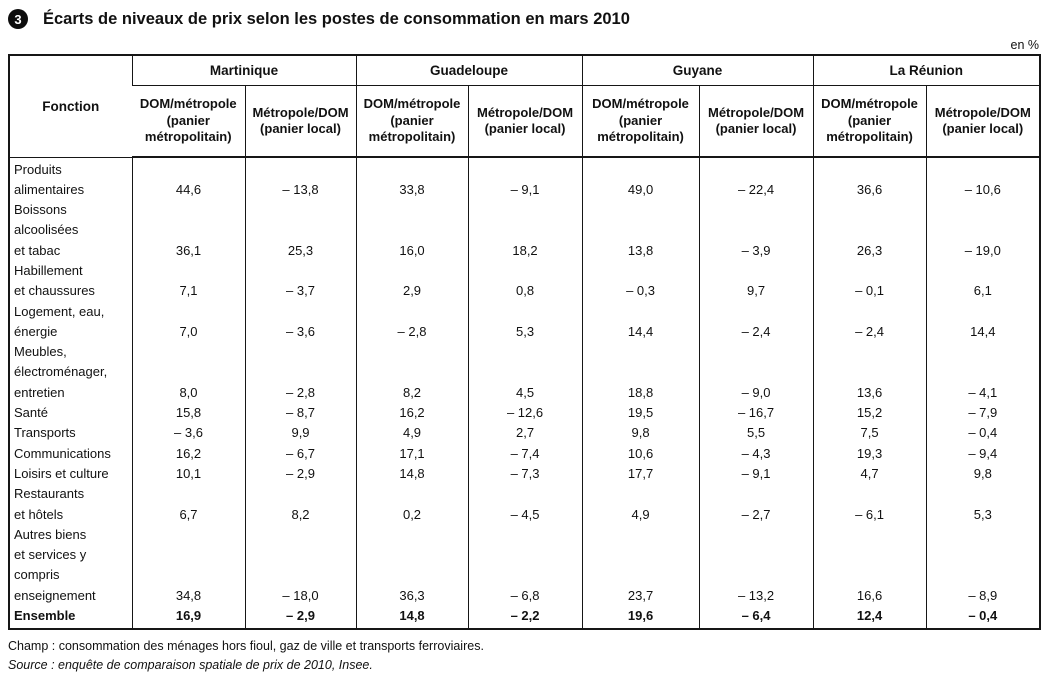 The width and height of the screenshot is (1047, 675). What do you see at coordinates (756, 230) in the screenshot?
I see `value-cell: – 3,9` at bounding box center [756, 230].